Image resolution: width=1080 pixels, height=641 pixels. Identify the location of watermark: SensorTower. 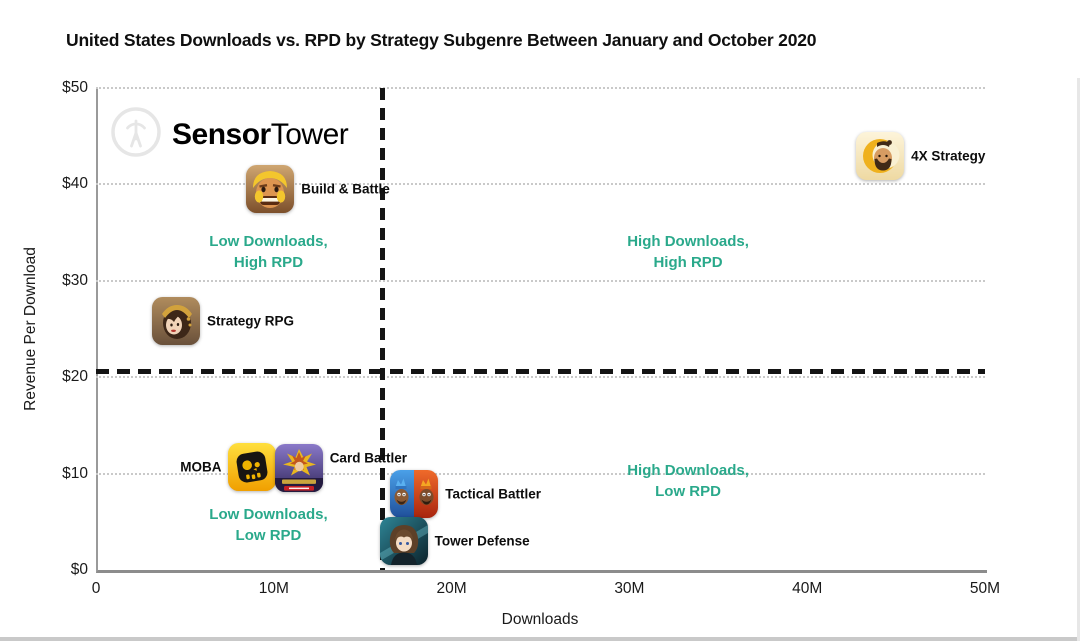
(229, 134).